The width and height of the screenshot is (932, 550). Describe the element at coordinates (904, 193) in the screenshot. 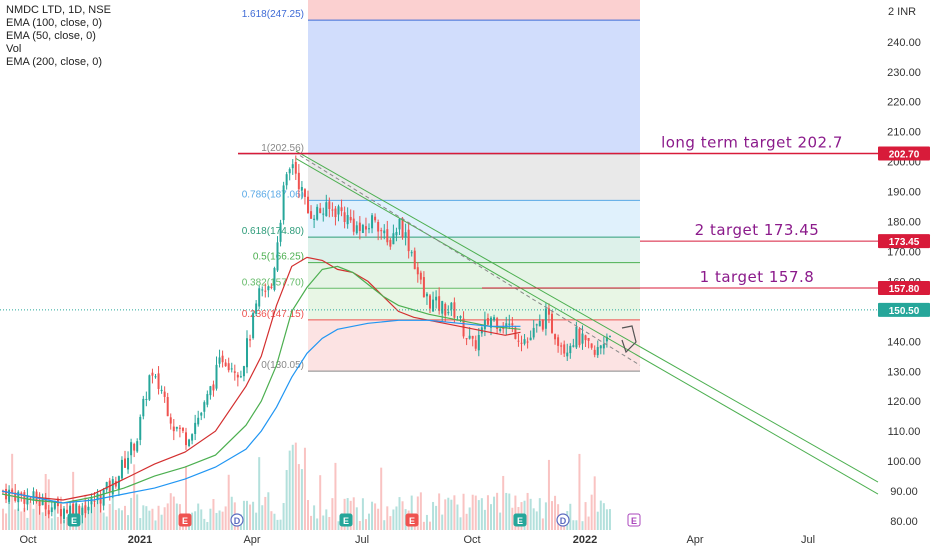

I see `y-tick-label: 190.00` at that location.